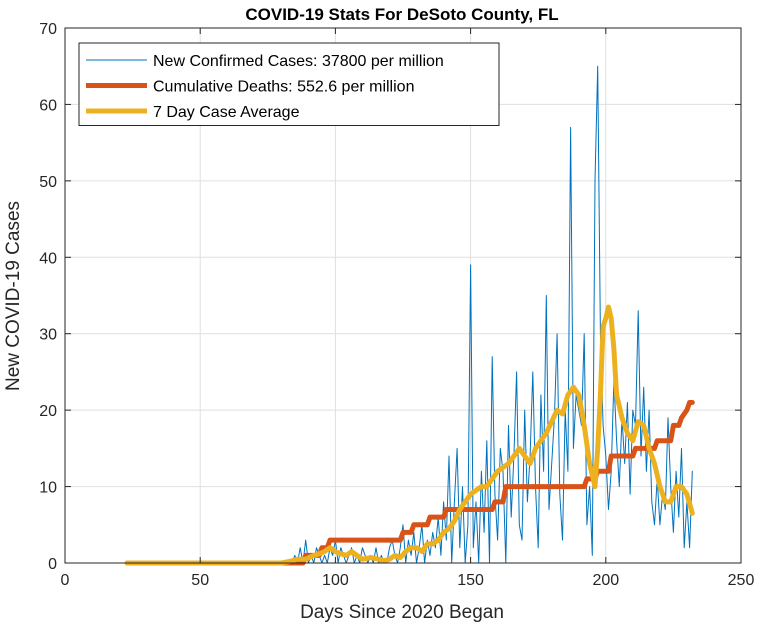 Image resolution: width=761 pixels, height=630 pixels. Describe the element at coordinates (52, 564) in the screenshot. I see `y-tick-label: 0` at that location.